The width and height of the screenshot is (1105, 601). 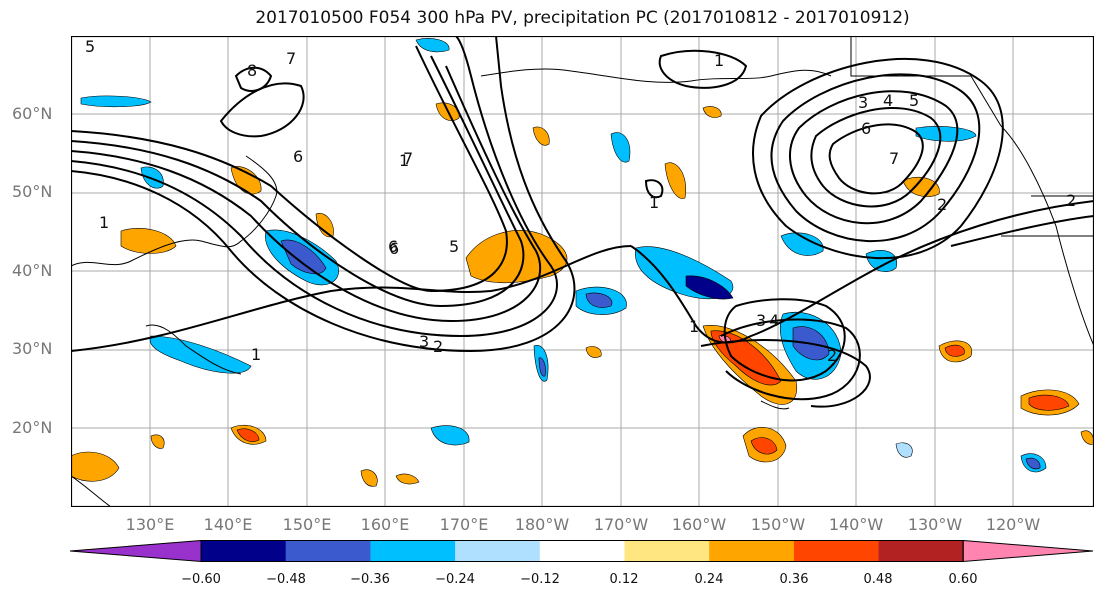 What do you see at coordinates (542, 524) in the screenshot?
I see `lon-label: 180°W` at bounding box center [542, 524].